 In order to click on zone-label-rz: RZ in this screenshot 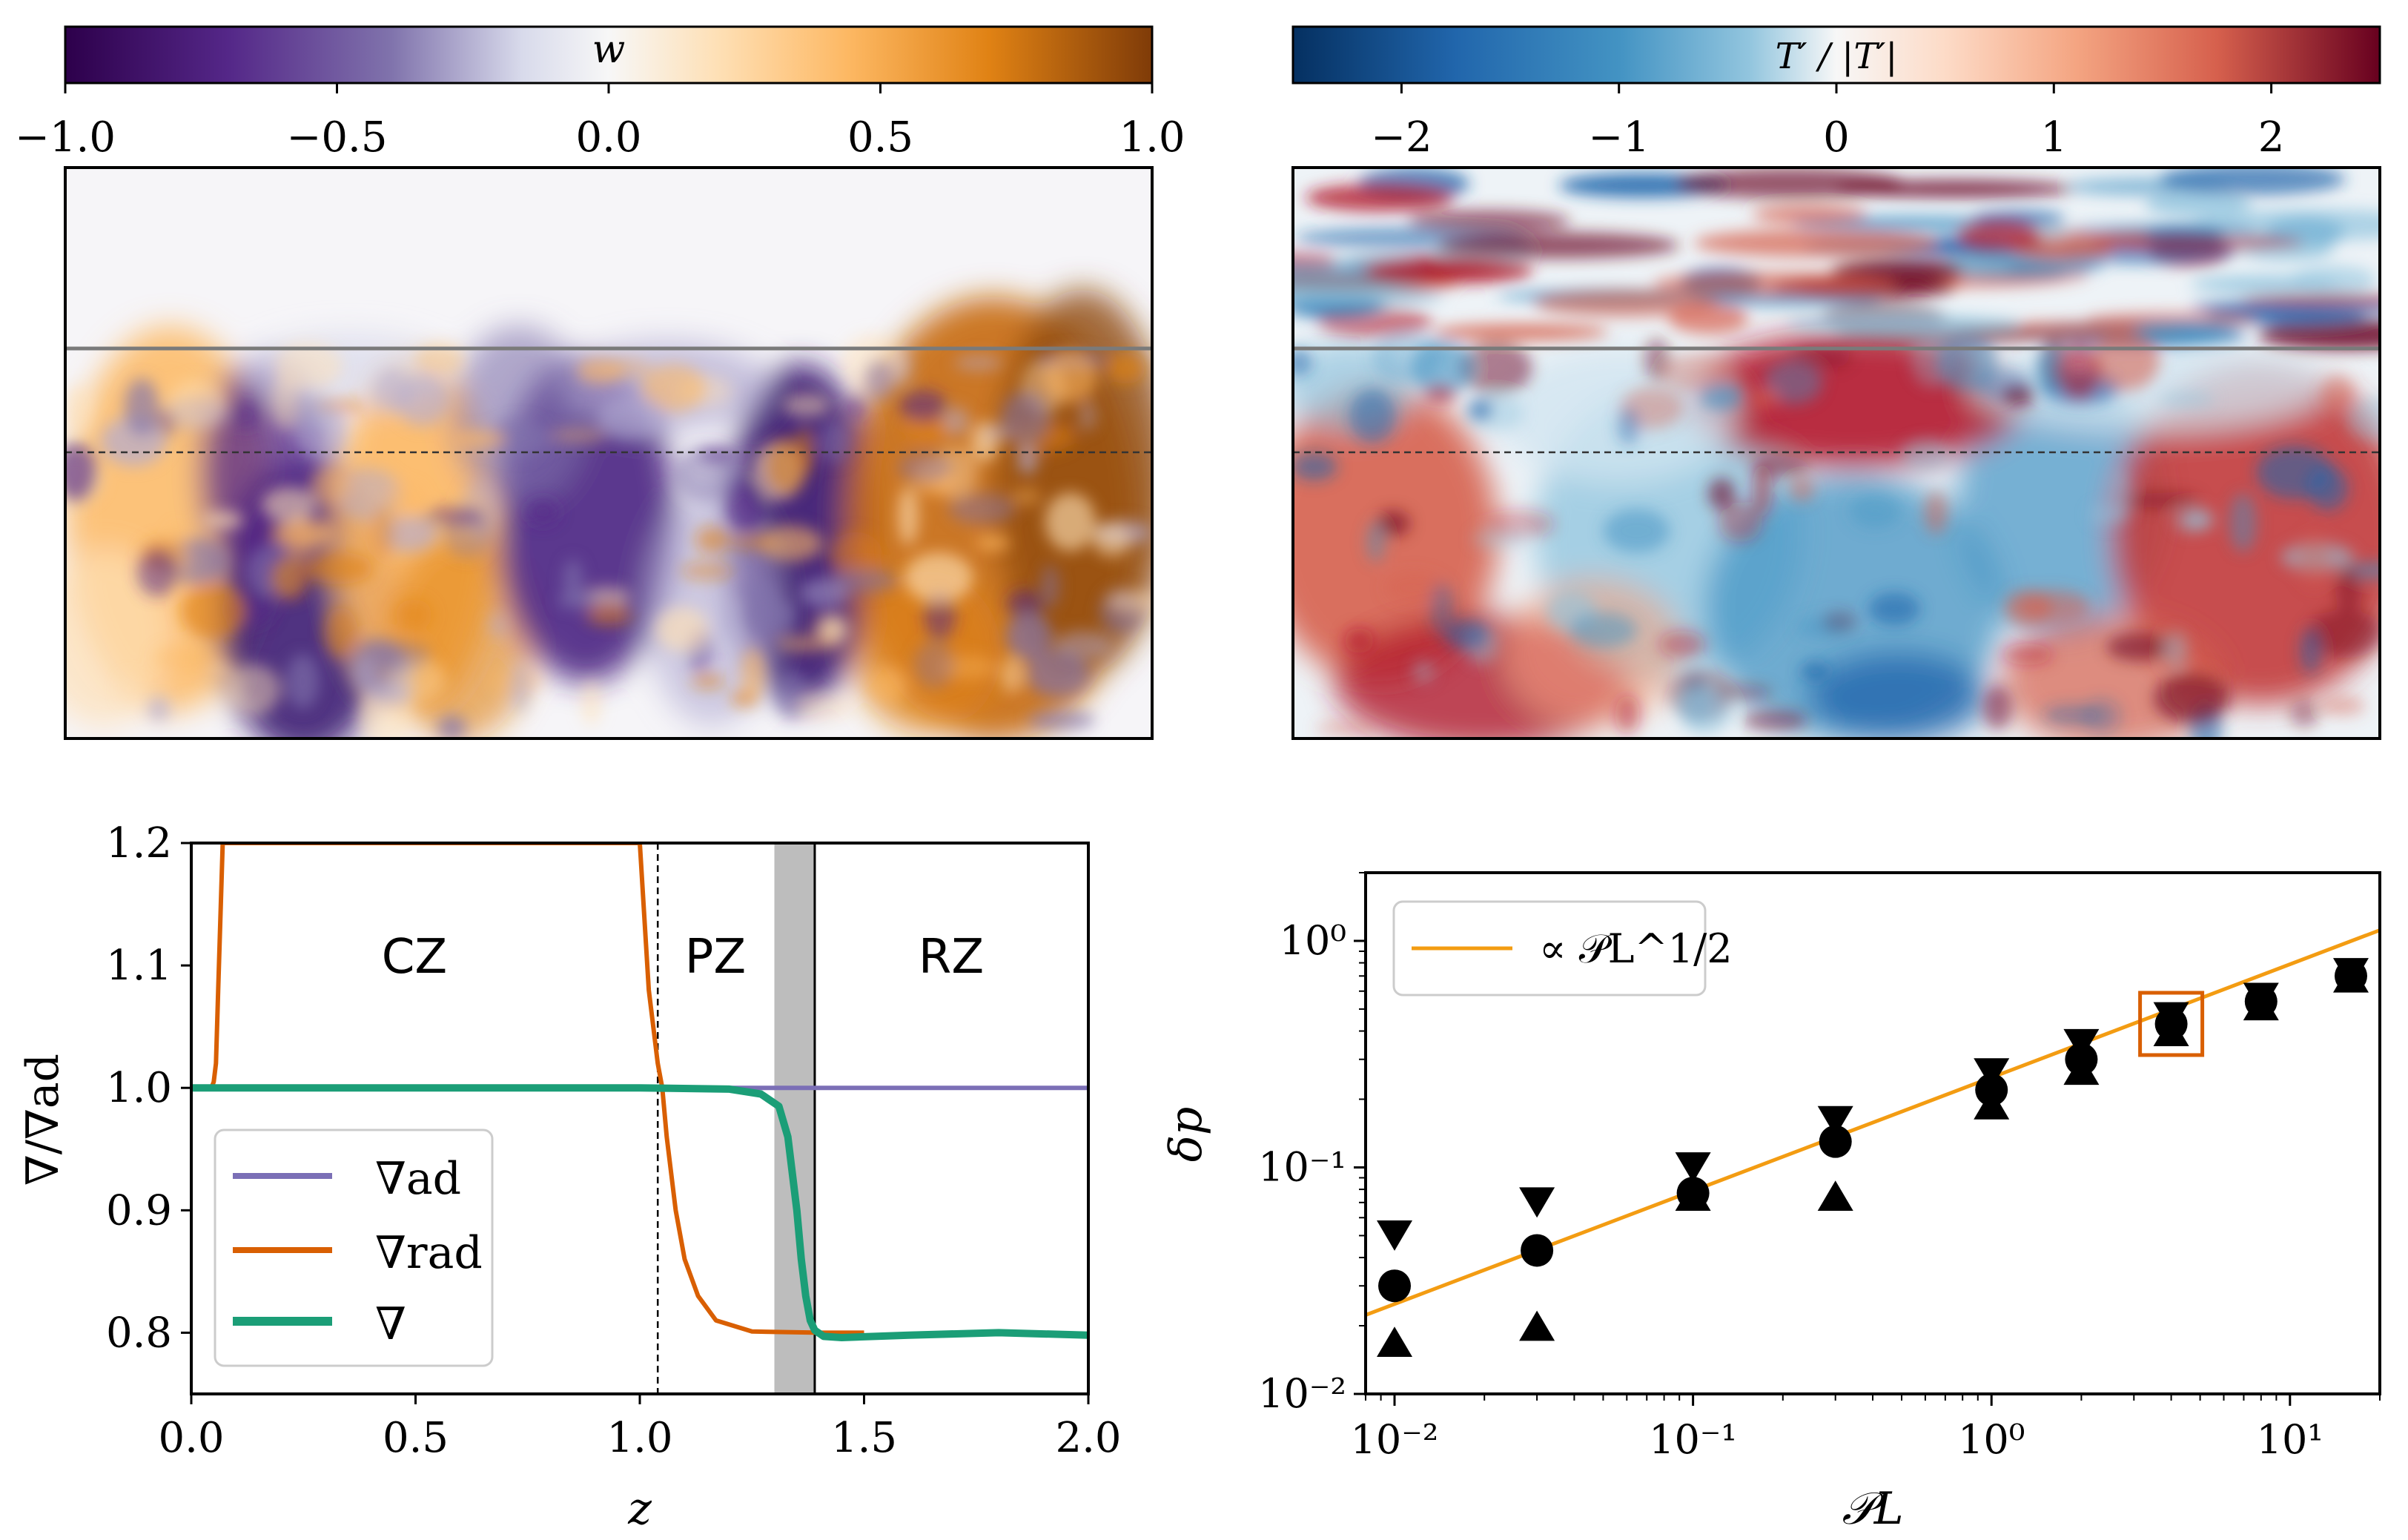, I will do `click(951, 958)`.